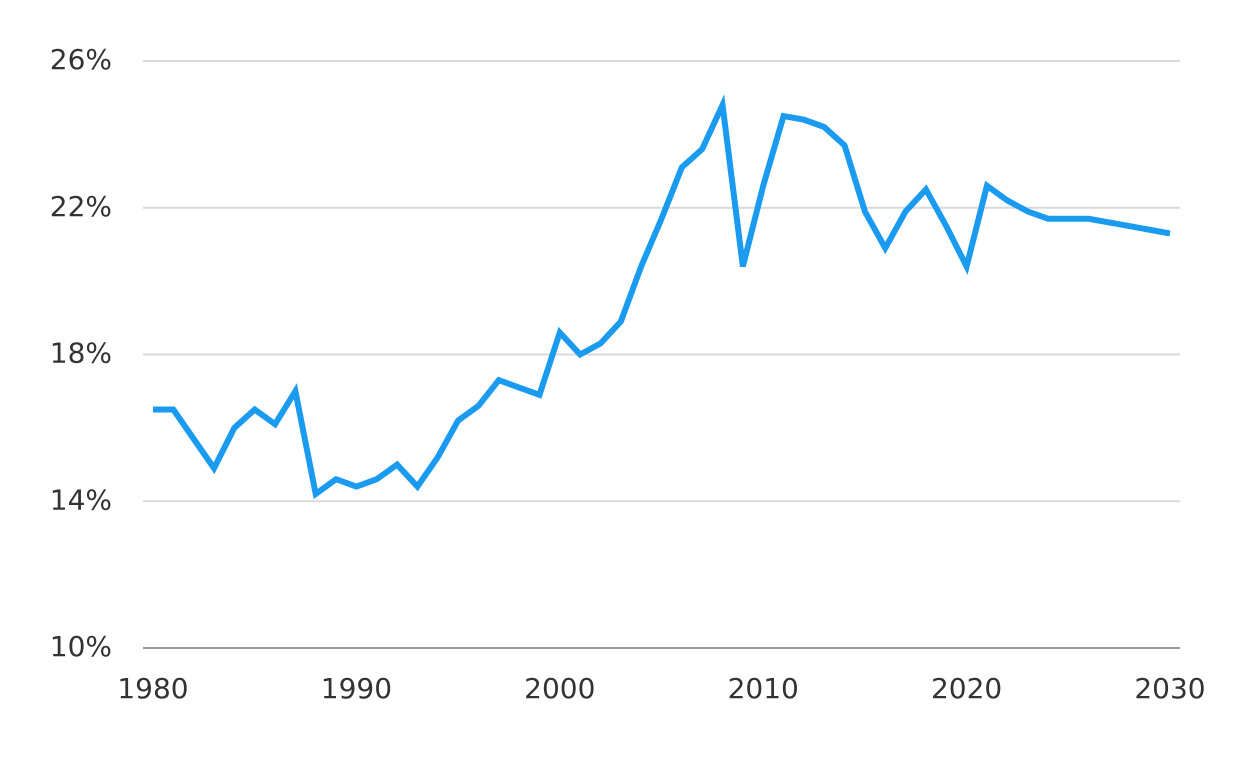  Describe the element at coordinates (81, 646) in the screenshot. I see `y-tick-label: 10%` at that location.